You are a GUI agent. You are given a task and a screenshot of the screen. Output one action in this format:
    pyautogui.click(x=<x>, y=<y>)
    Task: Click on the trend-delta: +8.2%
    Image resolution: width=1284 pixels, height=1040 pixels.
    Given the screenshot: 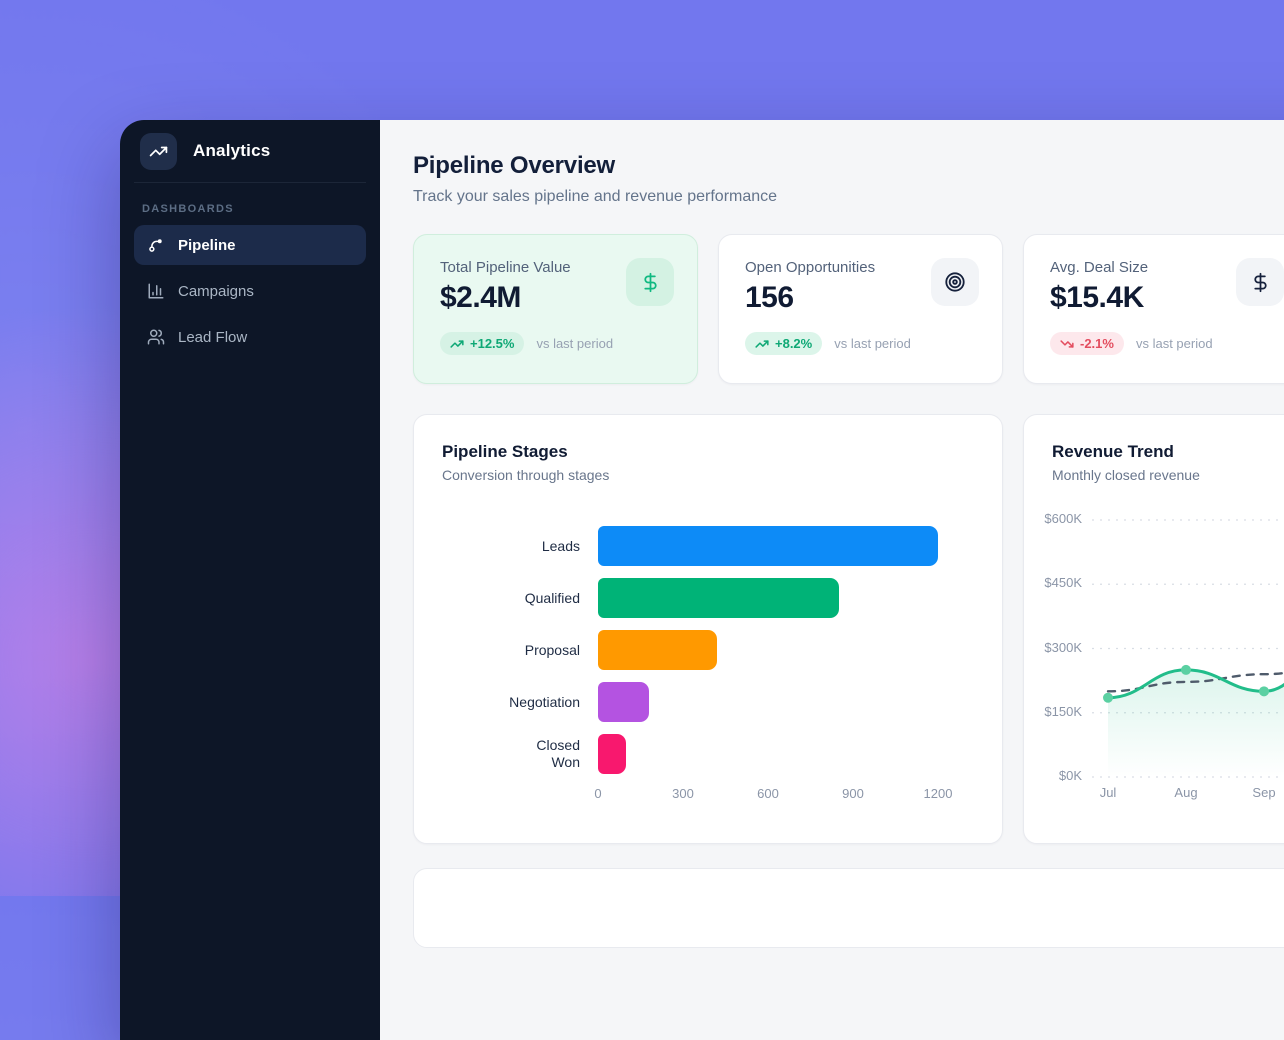 What is the action you would take?
    pyautogui.click(x=794, y=343)
    